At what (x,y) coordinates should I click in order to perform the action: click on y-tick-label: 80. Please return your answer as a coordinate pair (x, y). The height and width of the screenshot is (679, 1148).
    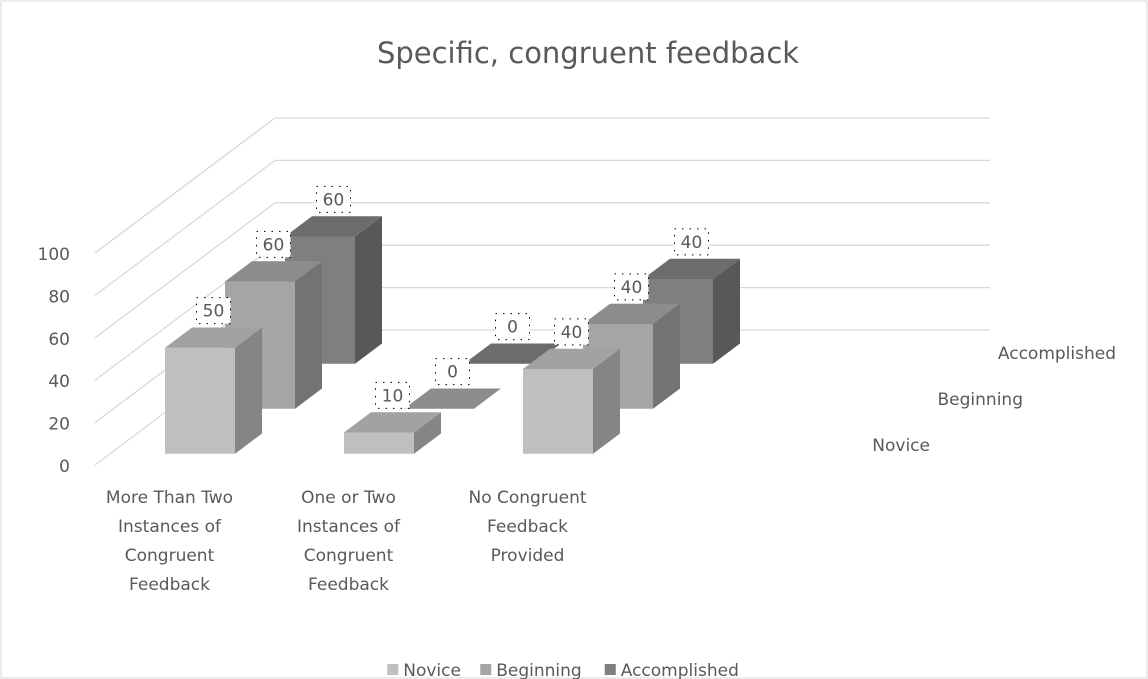
    Looking at the image, I should click on (59, 297).